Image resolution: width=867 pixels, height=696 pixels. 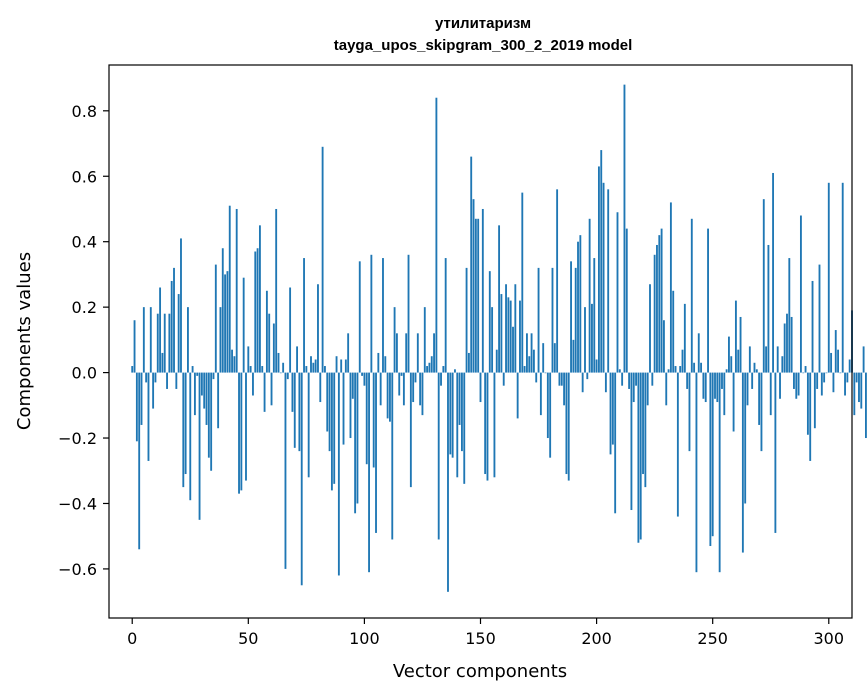 I want to click on chart-title: утилитаризм, so click(x=483, y=23).